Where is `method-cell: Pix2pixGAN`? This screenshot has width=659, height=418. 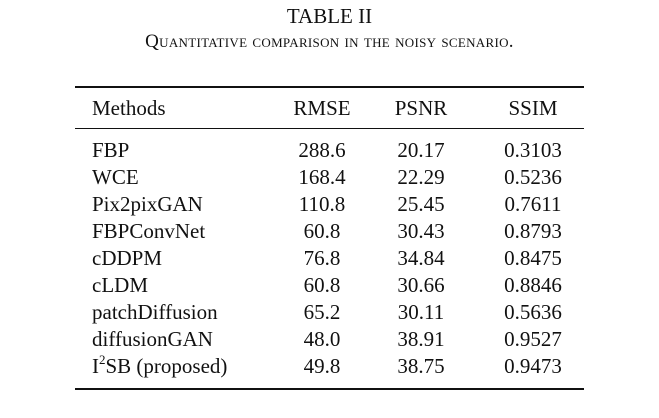
method-cell: Pix2pixGAN is located at coordinates (147, 204).